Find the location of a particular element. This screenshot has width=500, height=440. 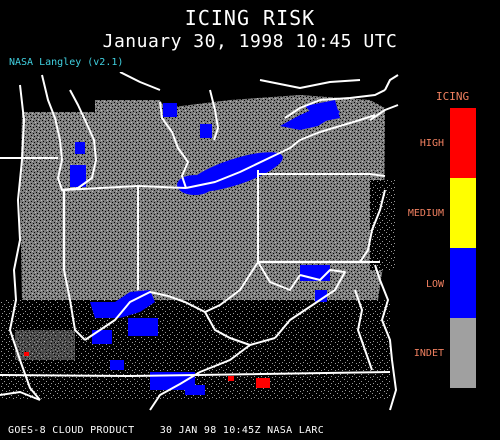

legend-colorbar is located at coordinates (463, 248).